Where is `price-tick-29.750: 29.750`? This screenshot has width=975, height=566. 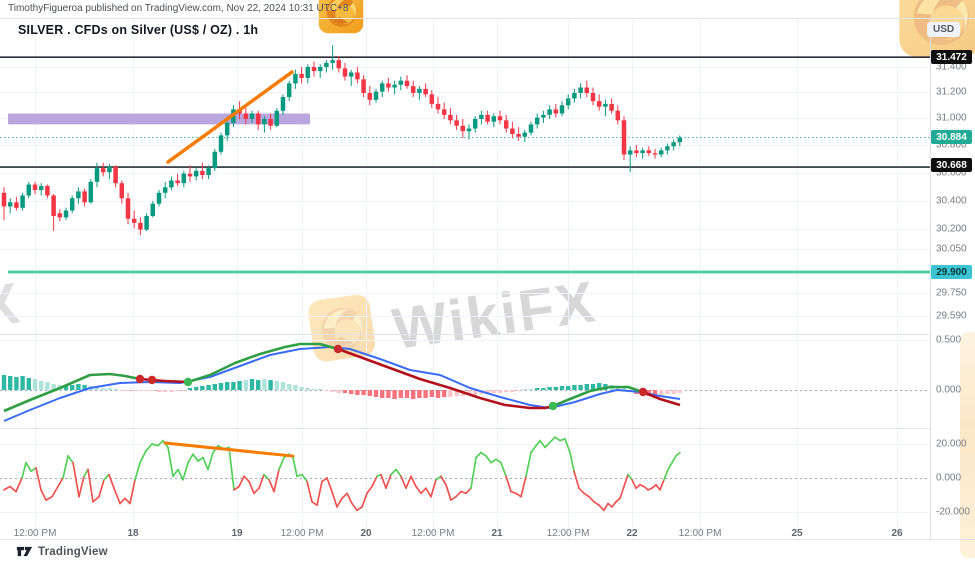 price-tick-29.750: 29.750 is located at coordinates (951, 293).